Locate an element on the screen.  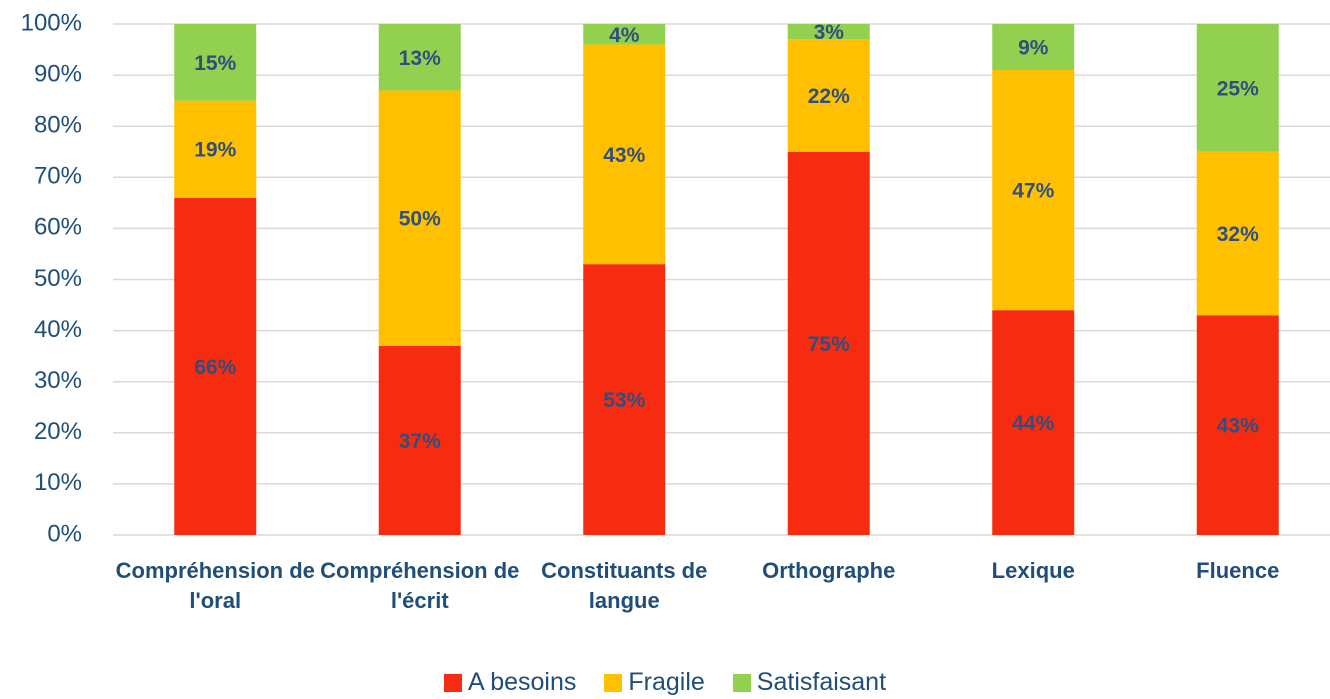
data-label: 4% is located at coordinates (624, 35).